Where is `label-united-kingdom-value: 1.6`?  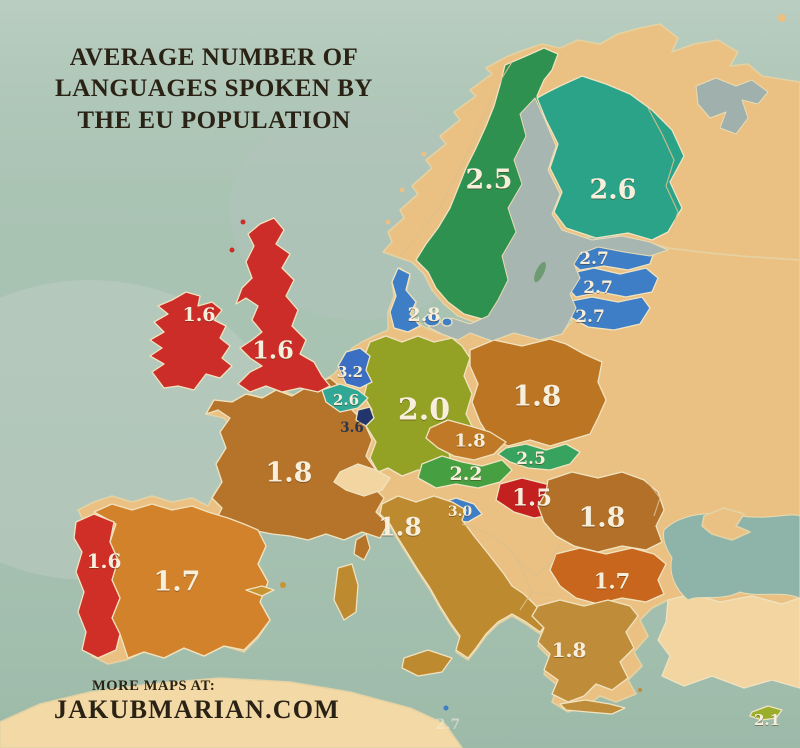
label-united-kingdom-value: 1.6 is located at coordinates (273, 350).